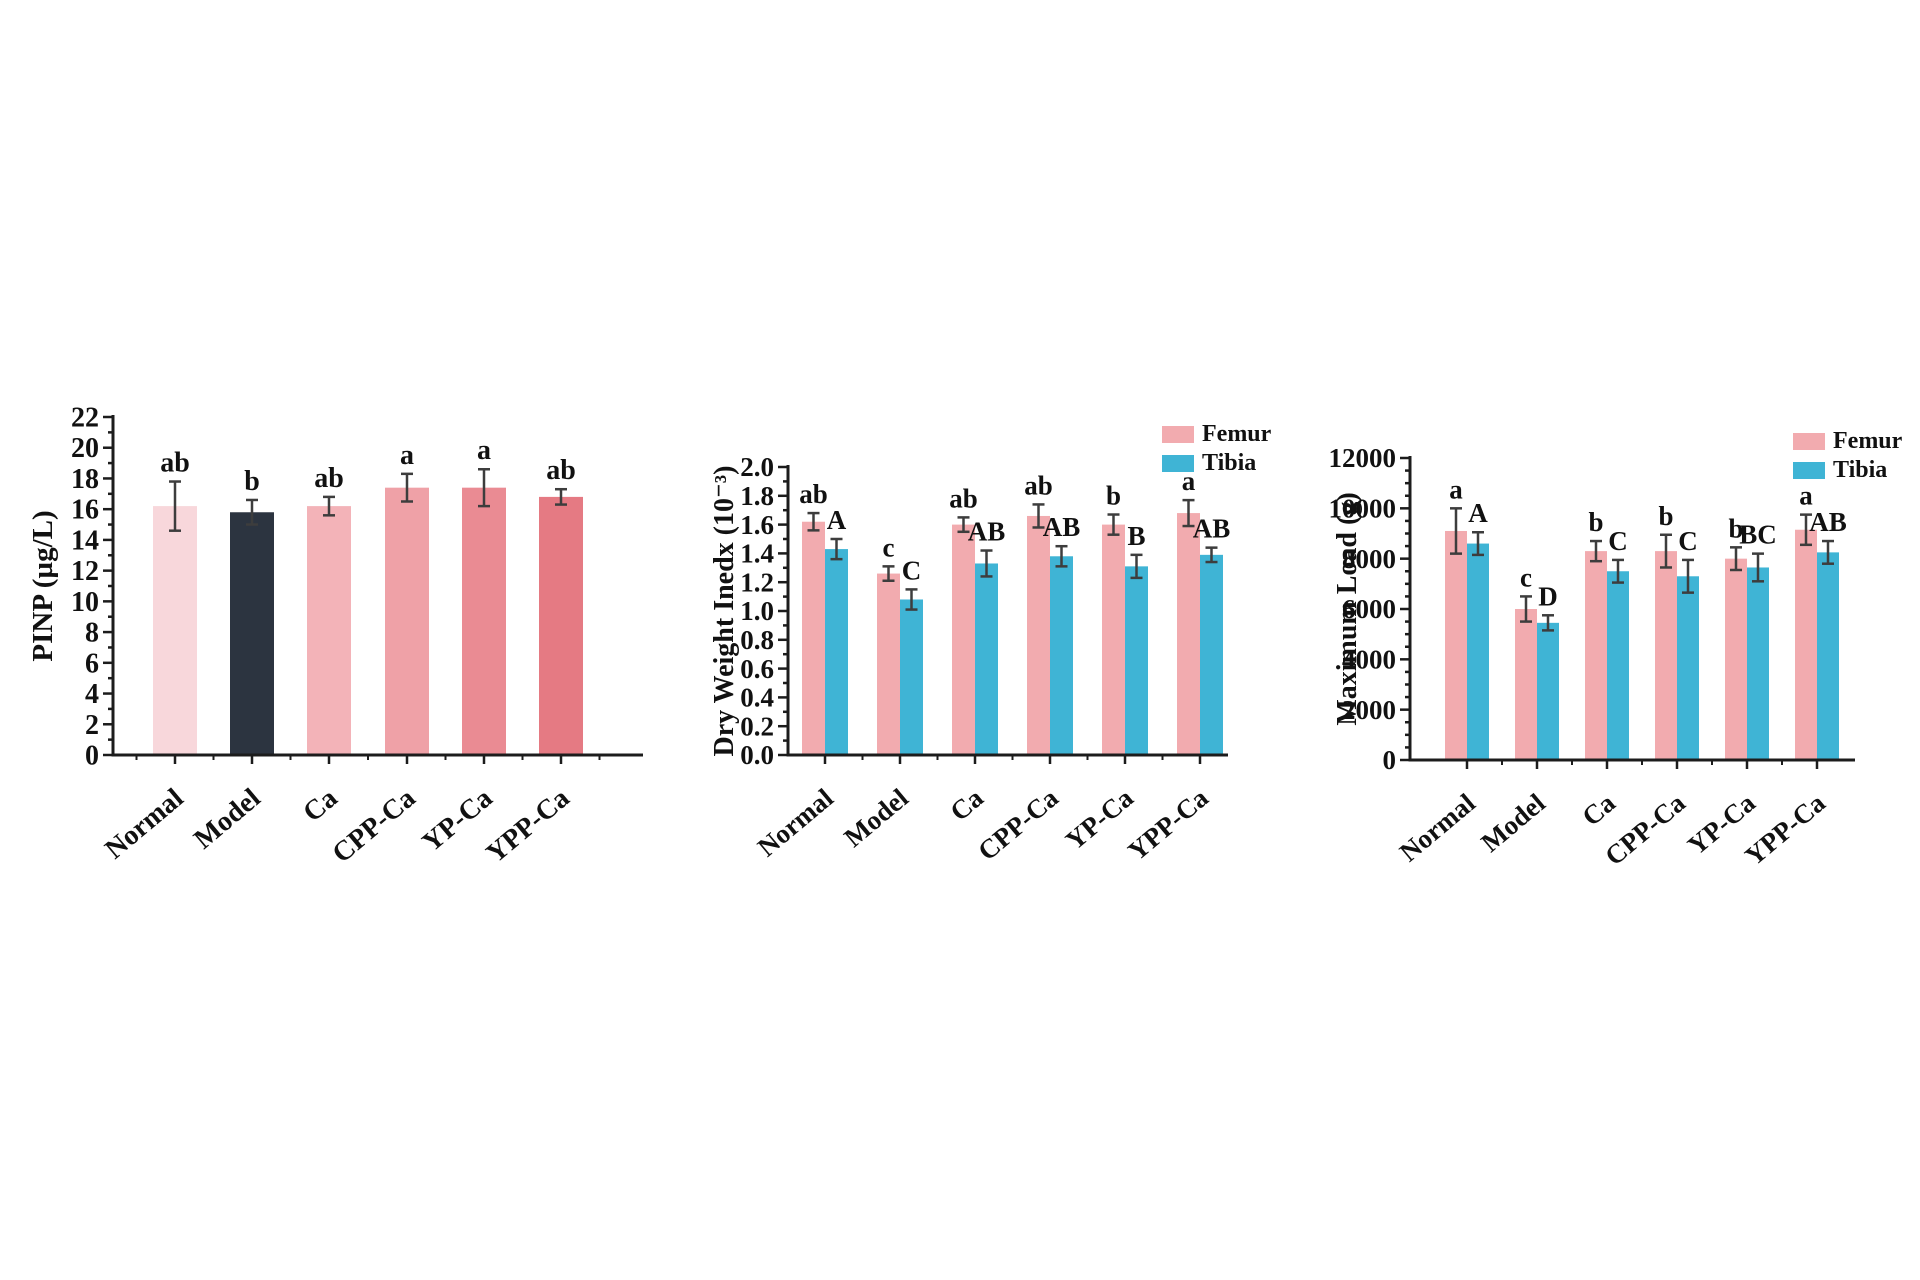 The height and width of the screenshot is (1280, 1920). Describe the element at coordinates (92, 725) in the screenshot. I see `y-tick-label: 2` at that location.